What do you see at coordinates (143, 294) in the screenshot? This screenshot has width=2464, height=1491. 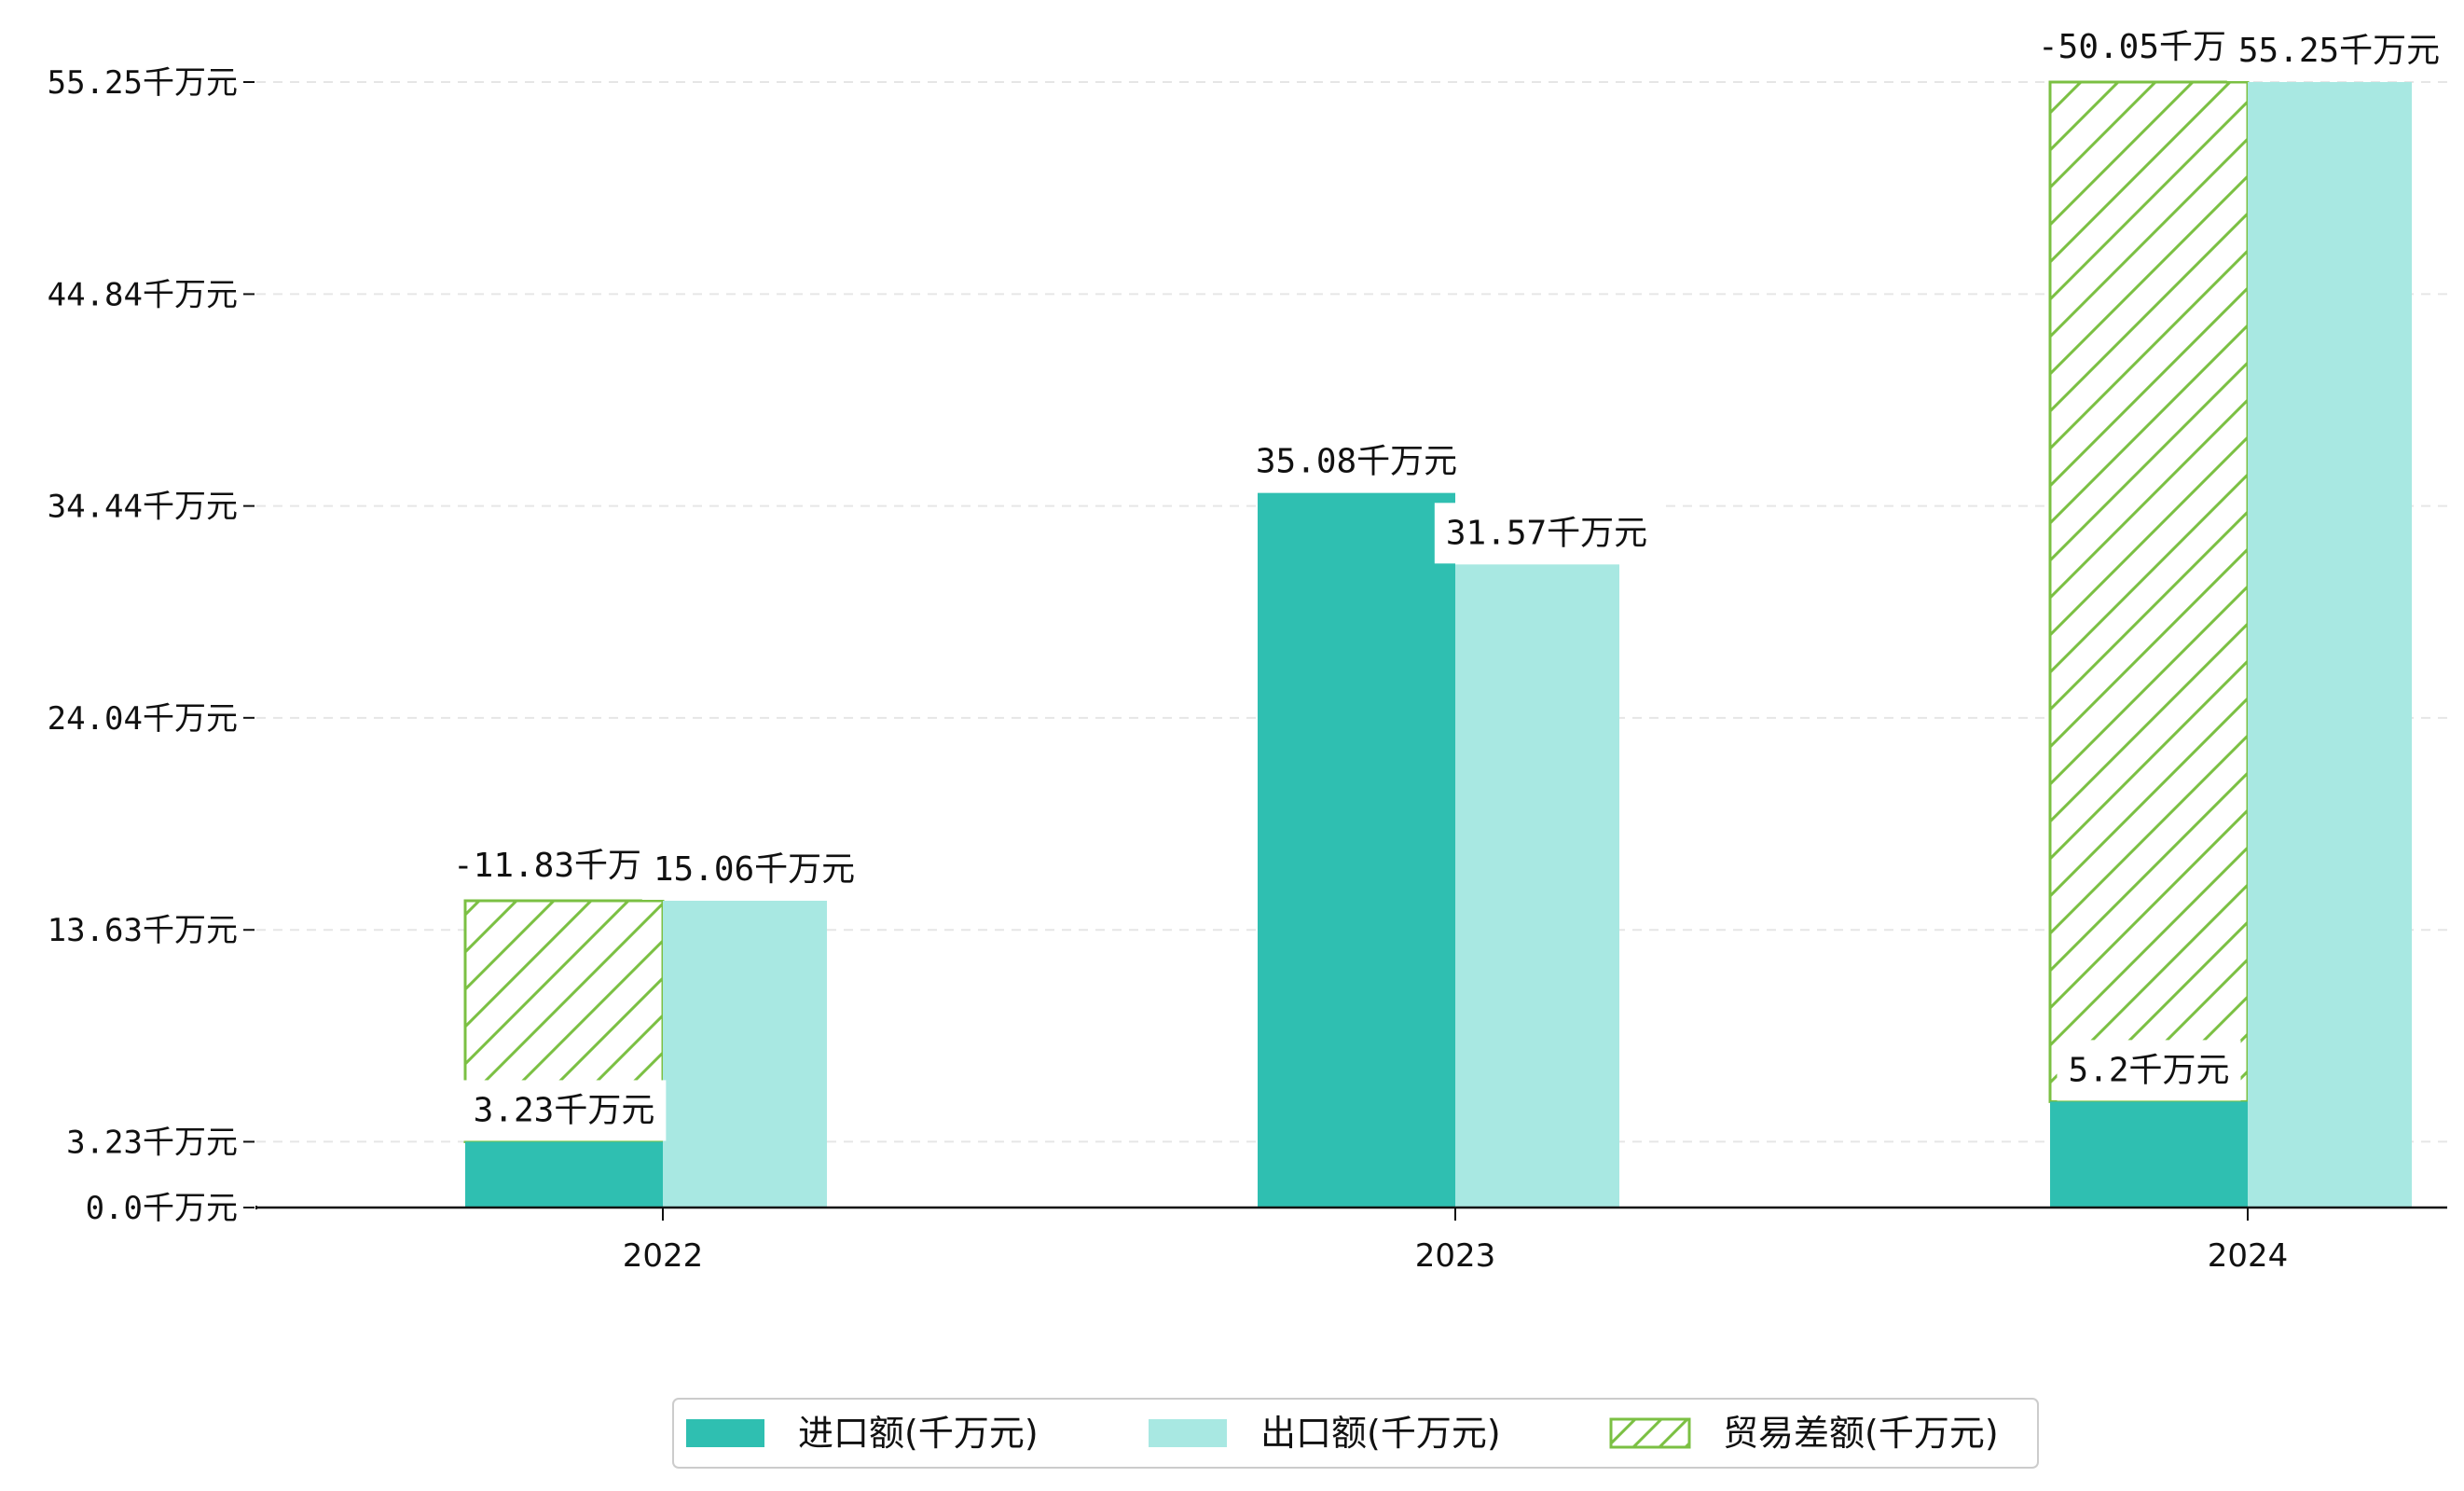 I see `y-tick-label: 44.84千万元` at bounding box center [143, 294].